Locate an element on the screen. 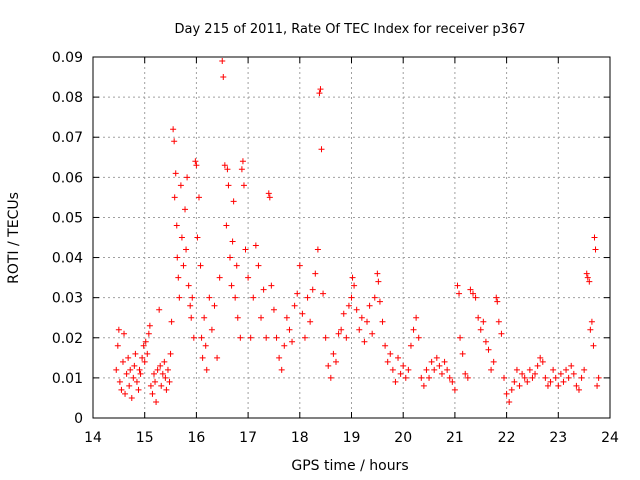 Image resolution: width=640 pixels, height=480 pixels. x-tick-labels: 14 15 16 17 18 19 20 21 22 23 24 is located at coordinates (351, 438).